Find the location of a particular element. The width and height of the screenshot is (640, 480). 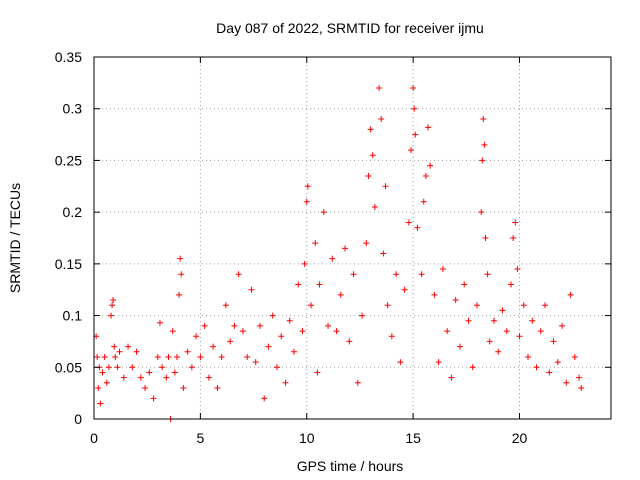

y-tick-label: 0.15 is located at coordinates (68, 264).